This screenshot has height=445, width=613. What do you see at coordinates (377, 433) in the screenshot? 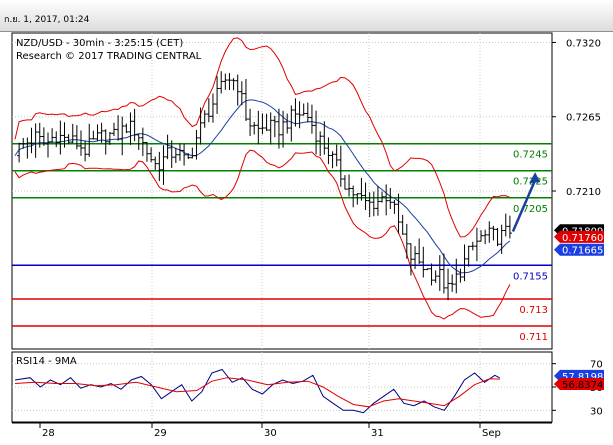
I see `x-tick-label: 31` at bounding box center [377, 433].